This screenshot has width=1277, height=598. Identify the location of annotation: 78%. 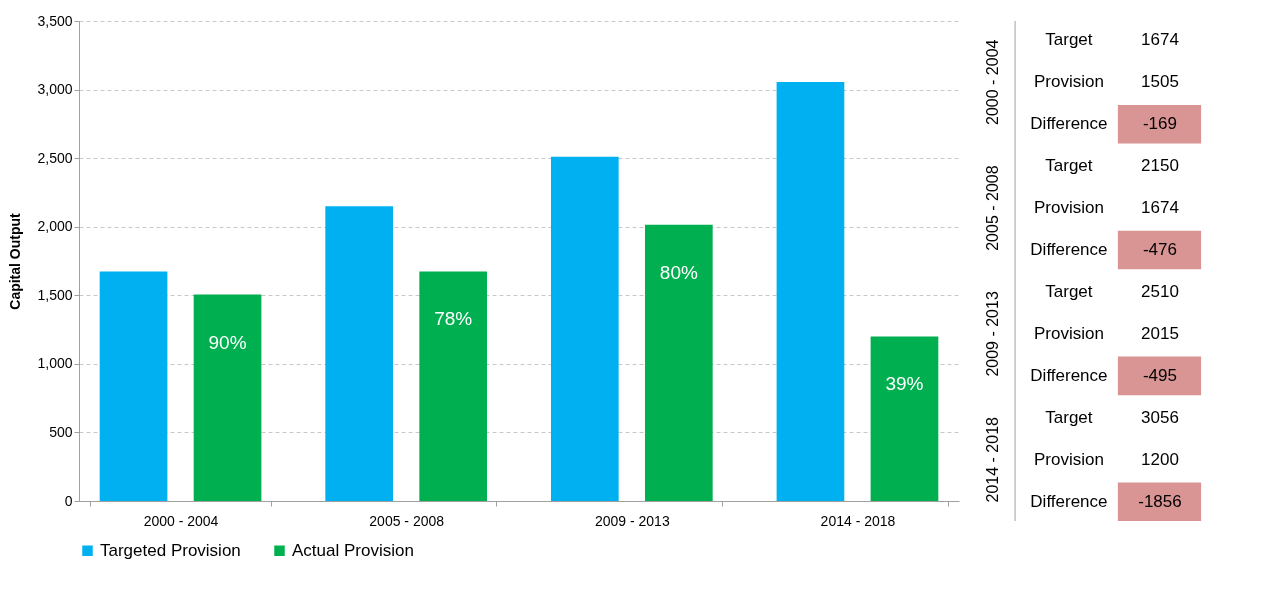
(453, 319).